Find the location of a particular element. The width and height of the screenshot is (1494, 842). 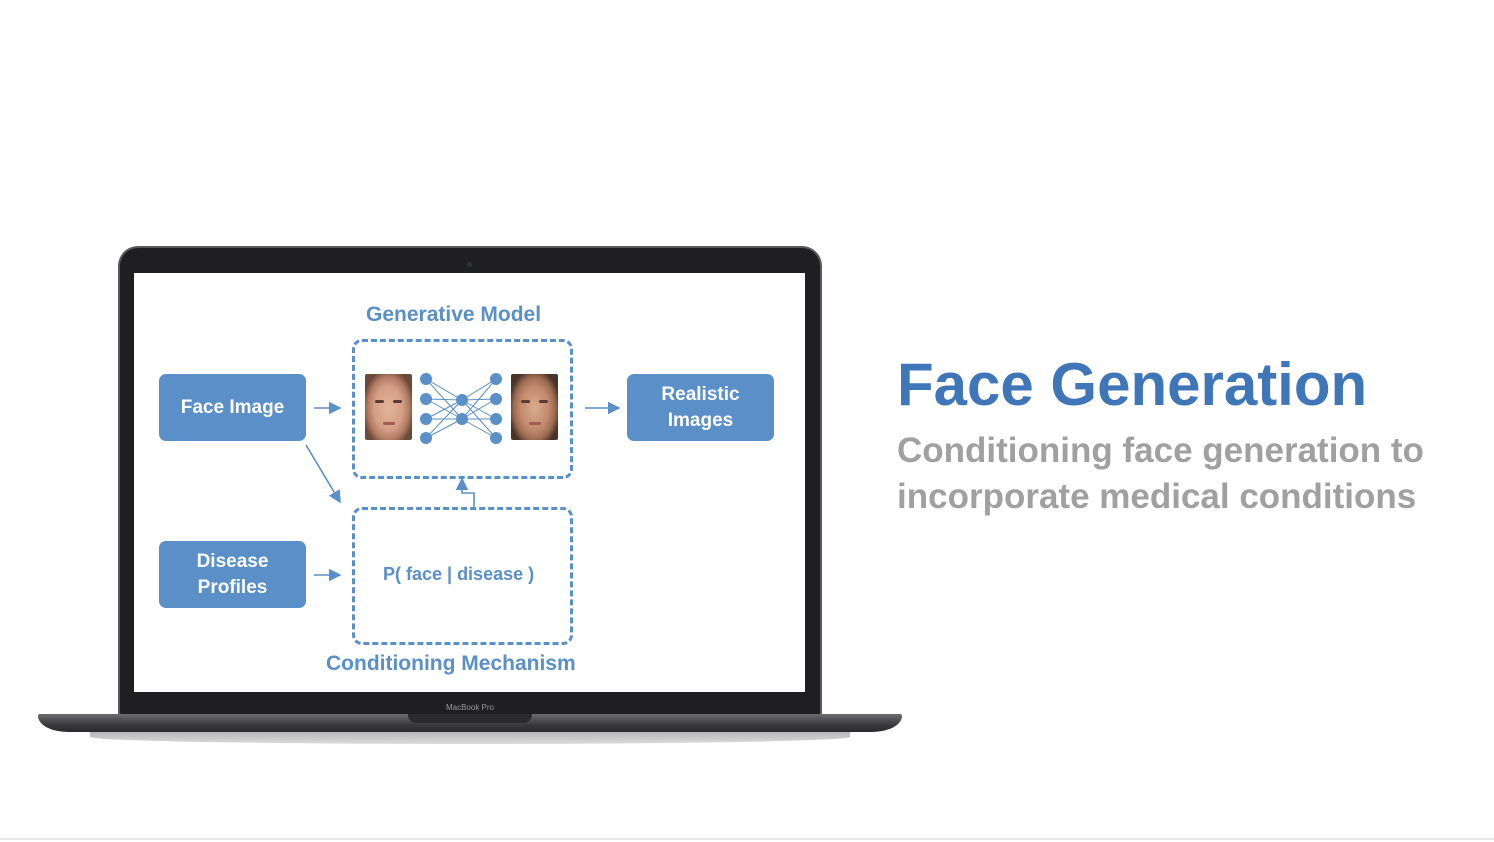

laptop-base is located at coordinates (470, 723).